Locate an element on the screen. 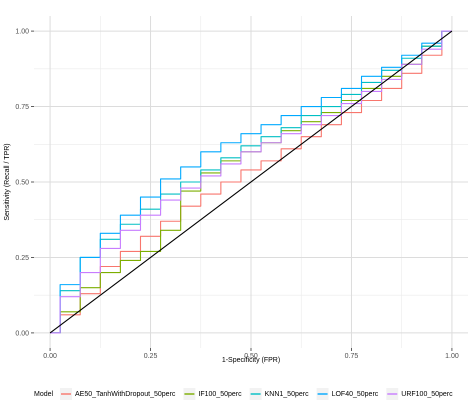  x-tick-label: 0.75 is located at coordinates (352, 356).